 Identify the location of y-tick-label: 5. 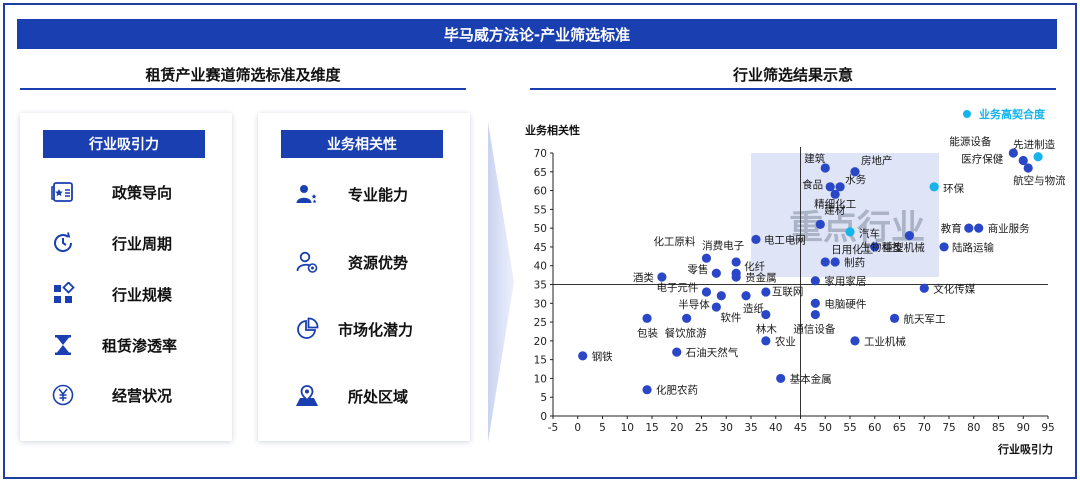
(543, 398).